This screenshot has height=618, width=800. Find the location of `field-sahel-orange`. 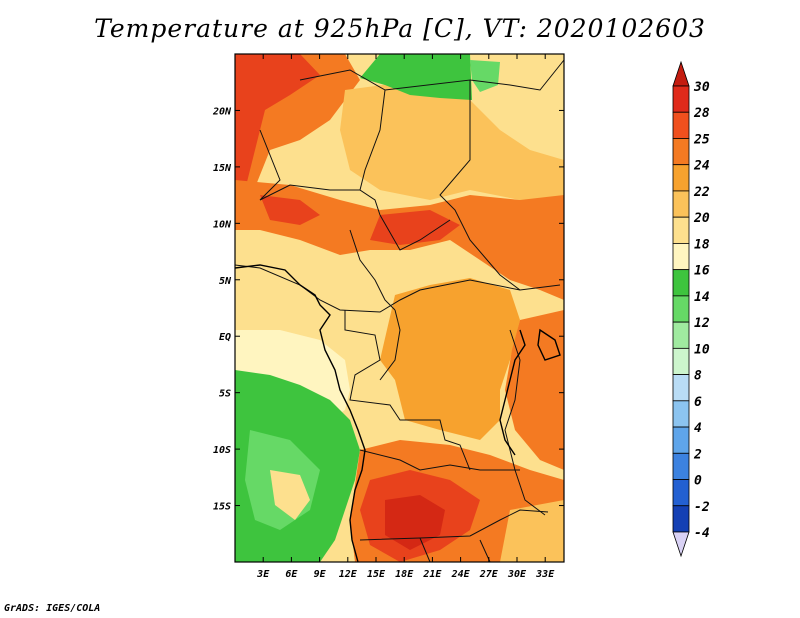

field-sahel-orange is located at coordinates (452, 140).